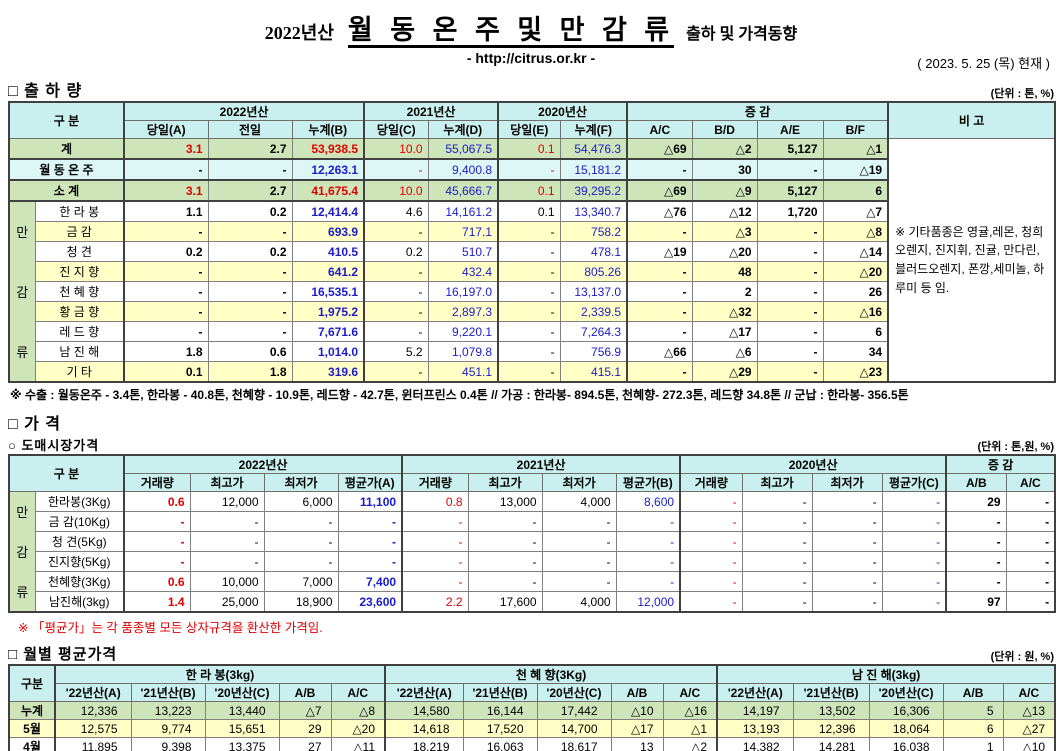 The image size is (1062, 751). What do you see at coordinates (579, 482) in the screenshot?
I see `col-header: 최저가` at bounding box center [579, 482].